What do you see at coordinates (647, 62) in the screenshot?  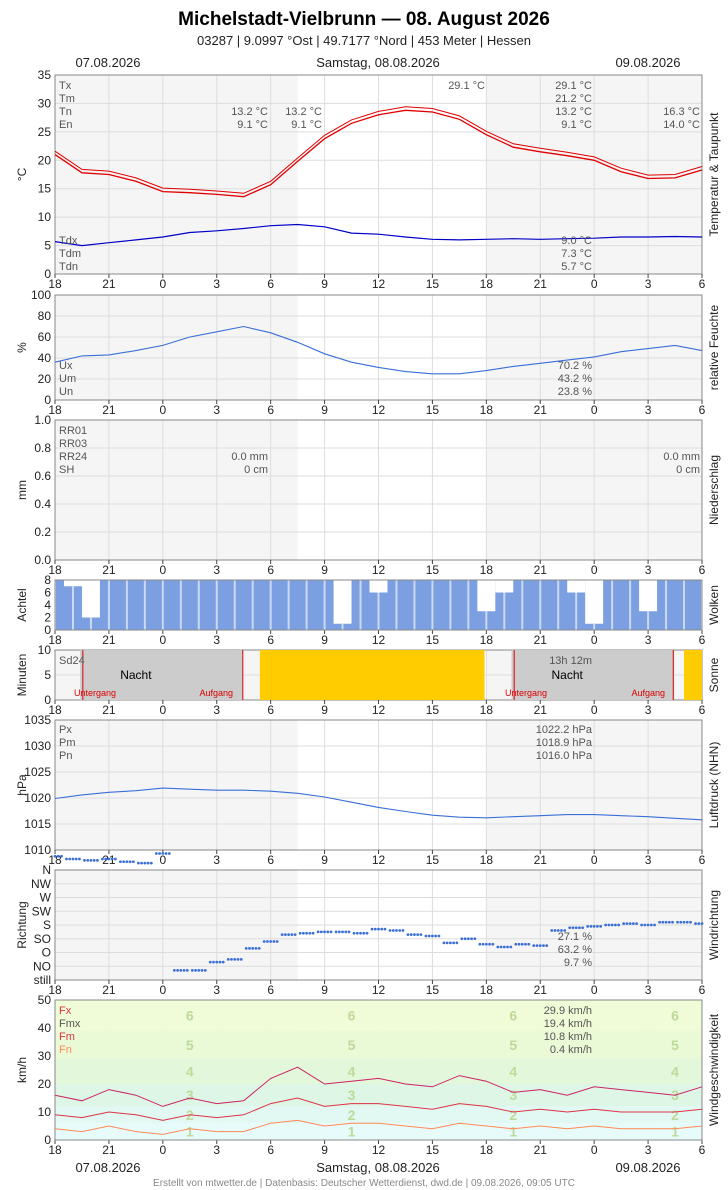 I see `date-right: 09.08.2026` at bounding box center [647, 62].